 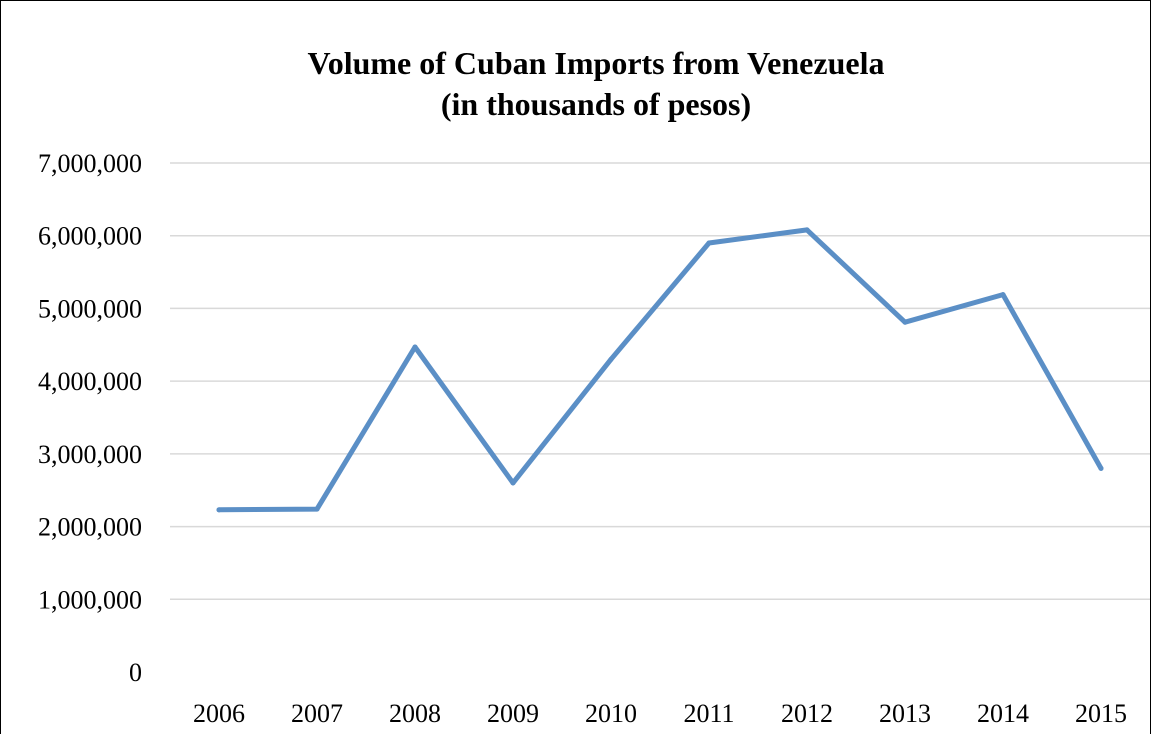 I want to click on y-tick-label: 1,000,000, so click(x=90, y=599).